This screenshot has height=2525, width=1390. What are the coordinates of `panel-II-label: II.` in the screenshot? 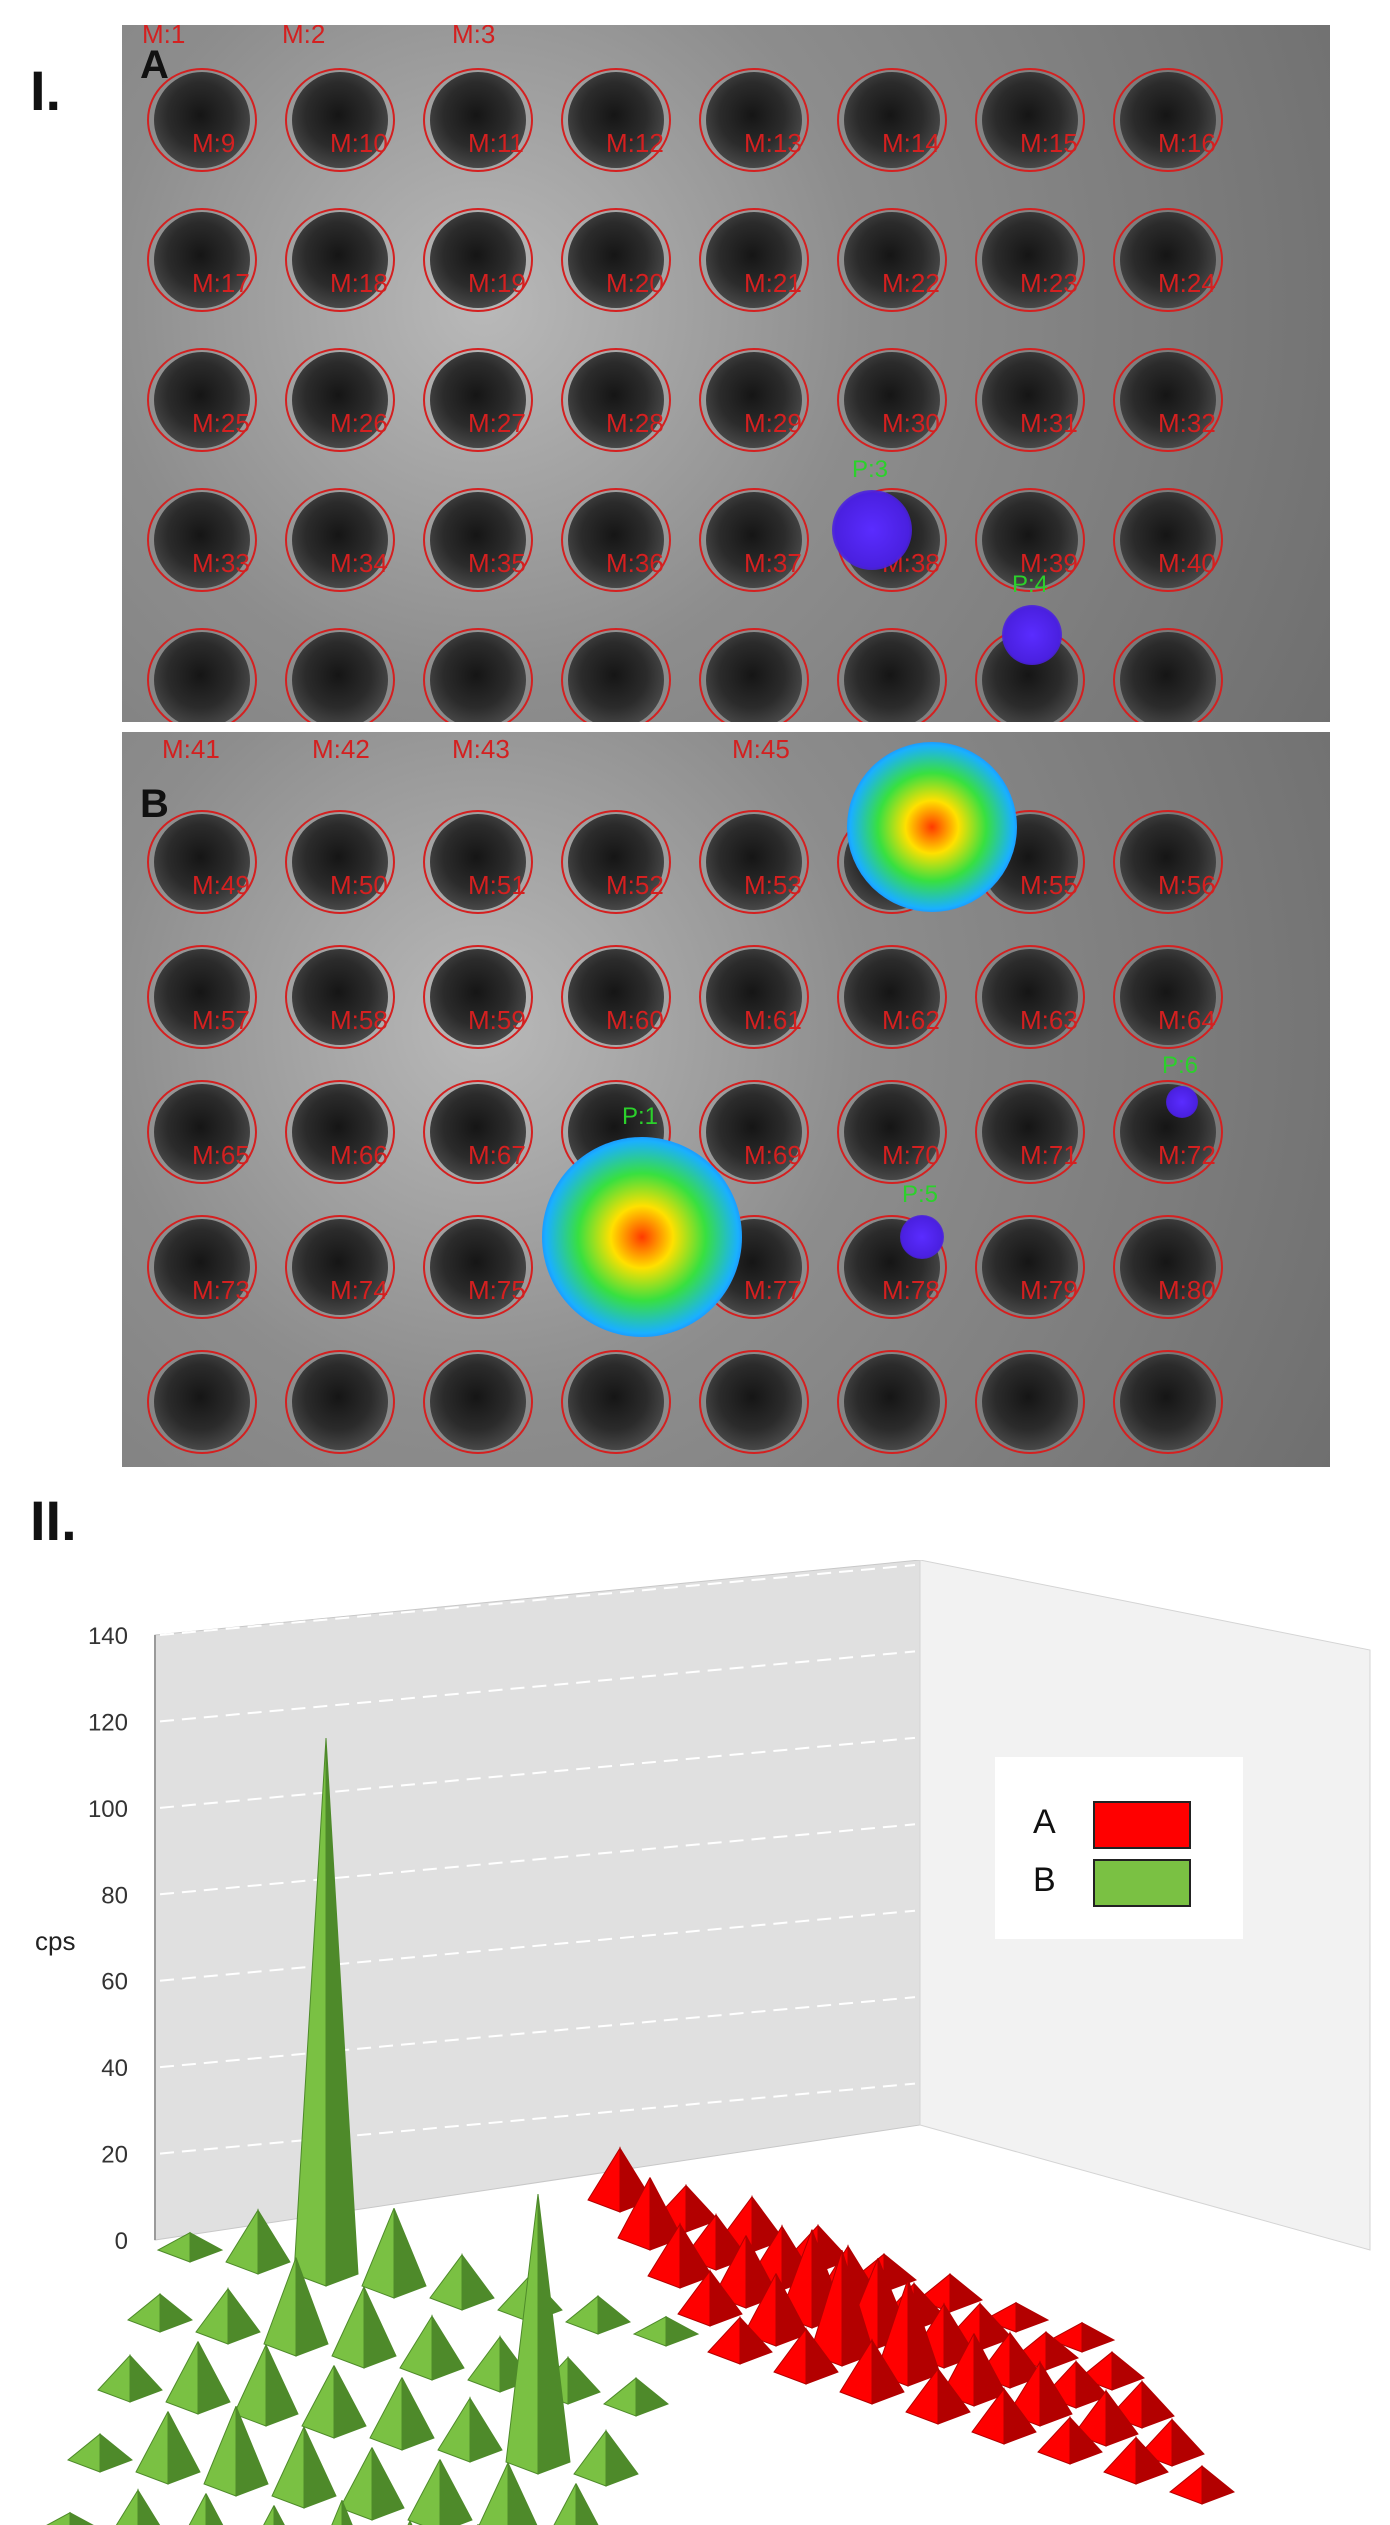 It's located at (53, 1520).